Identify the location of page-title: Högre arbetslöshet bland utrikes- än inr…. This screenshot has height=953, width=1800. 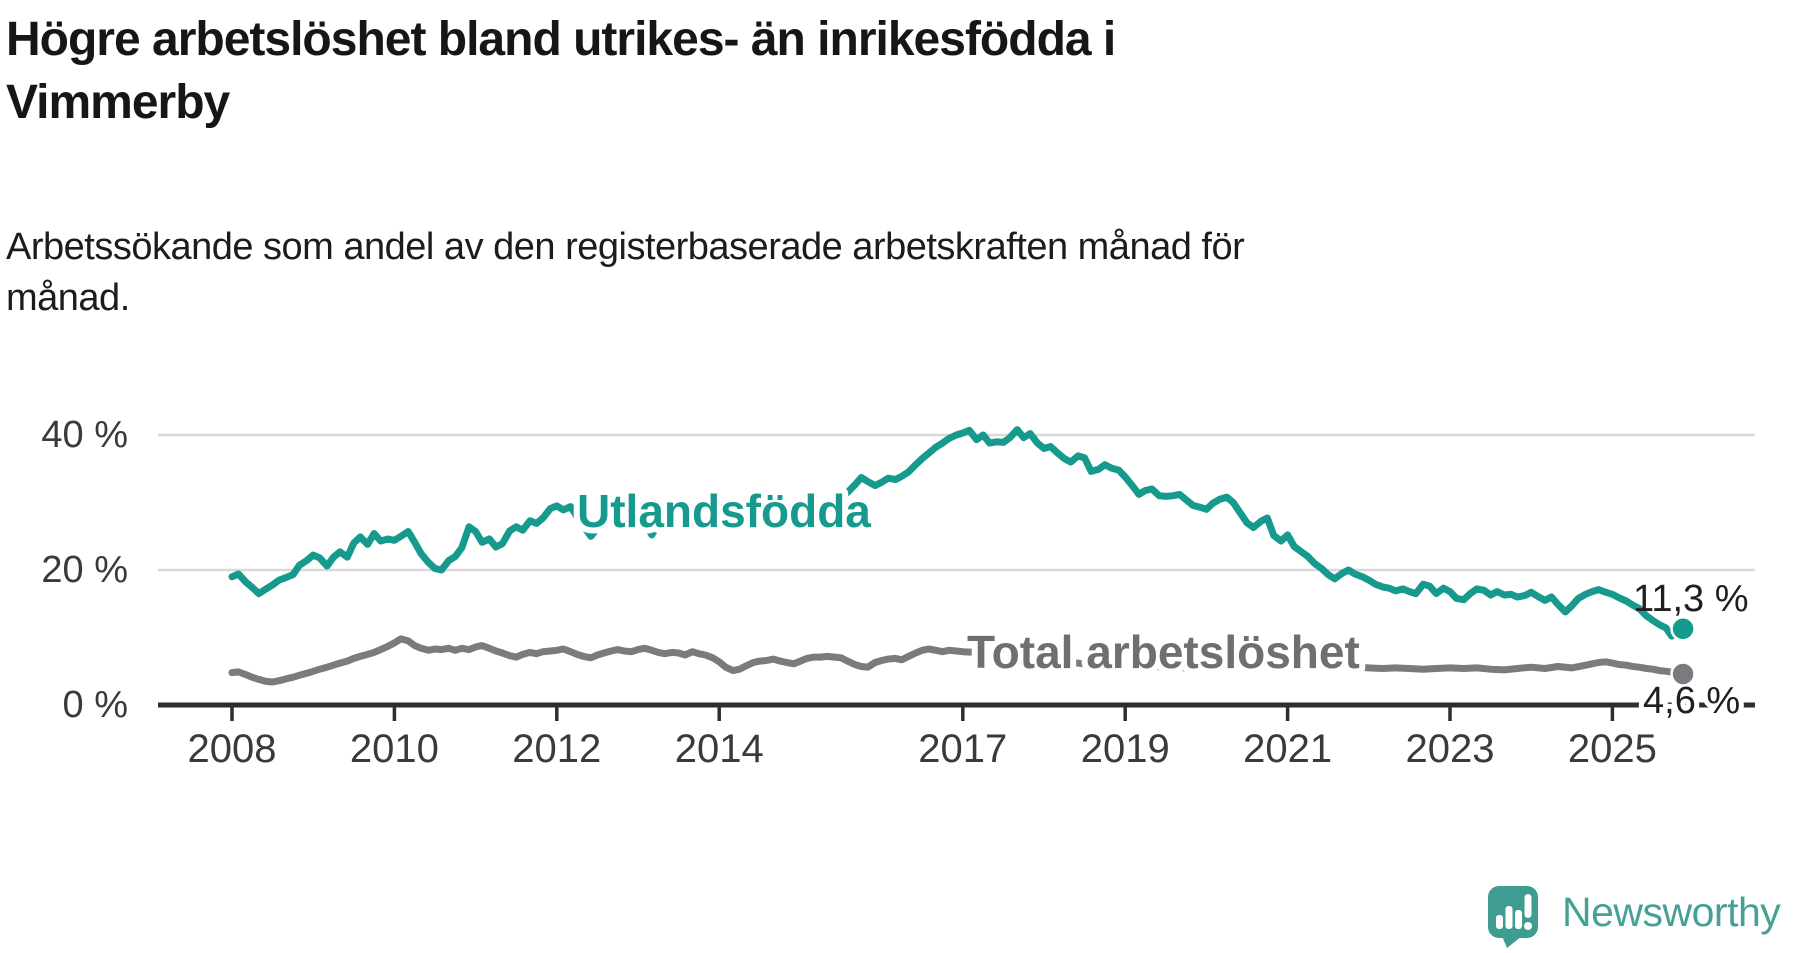
(721, 71).